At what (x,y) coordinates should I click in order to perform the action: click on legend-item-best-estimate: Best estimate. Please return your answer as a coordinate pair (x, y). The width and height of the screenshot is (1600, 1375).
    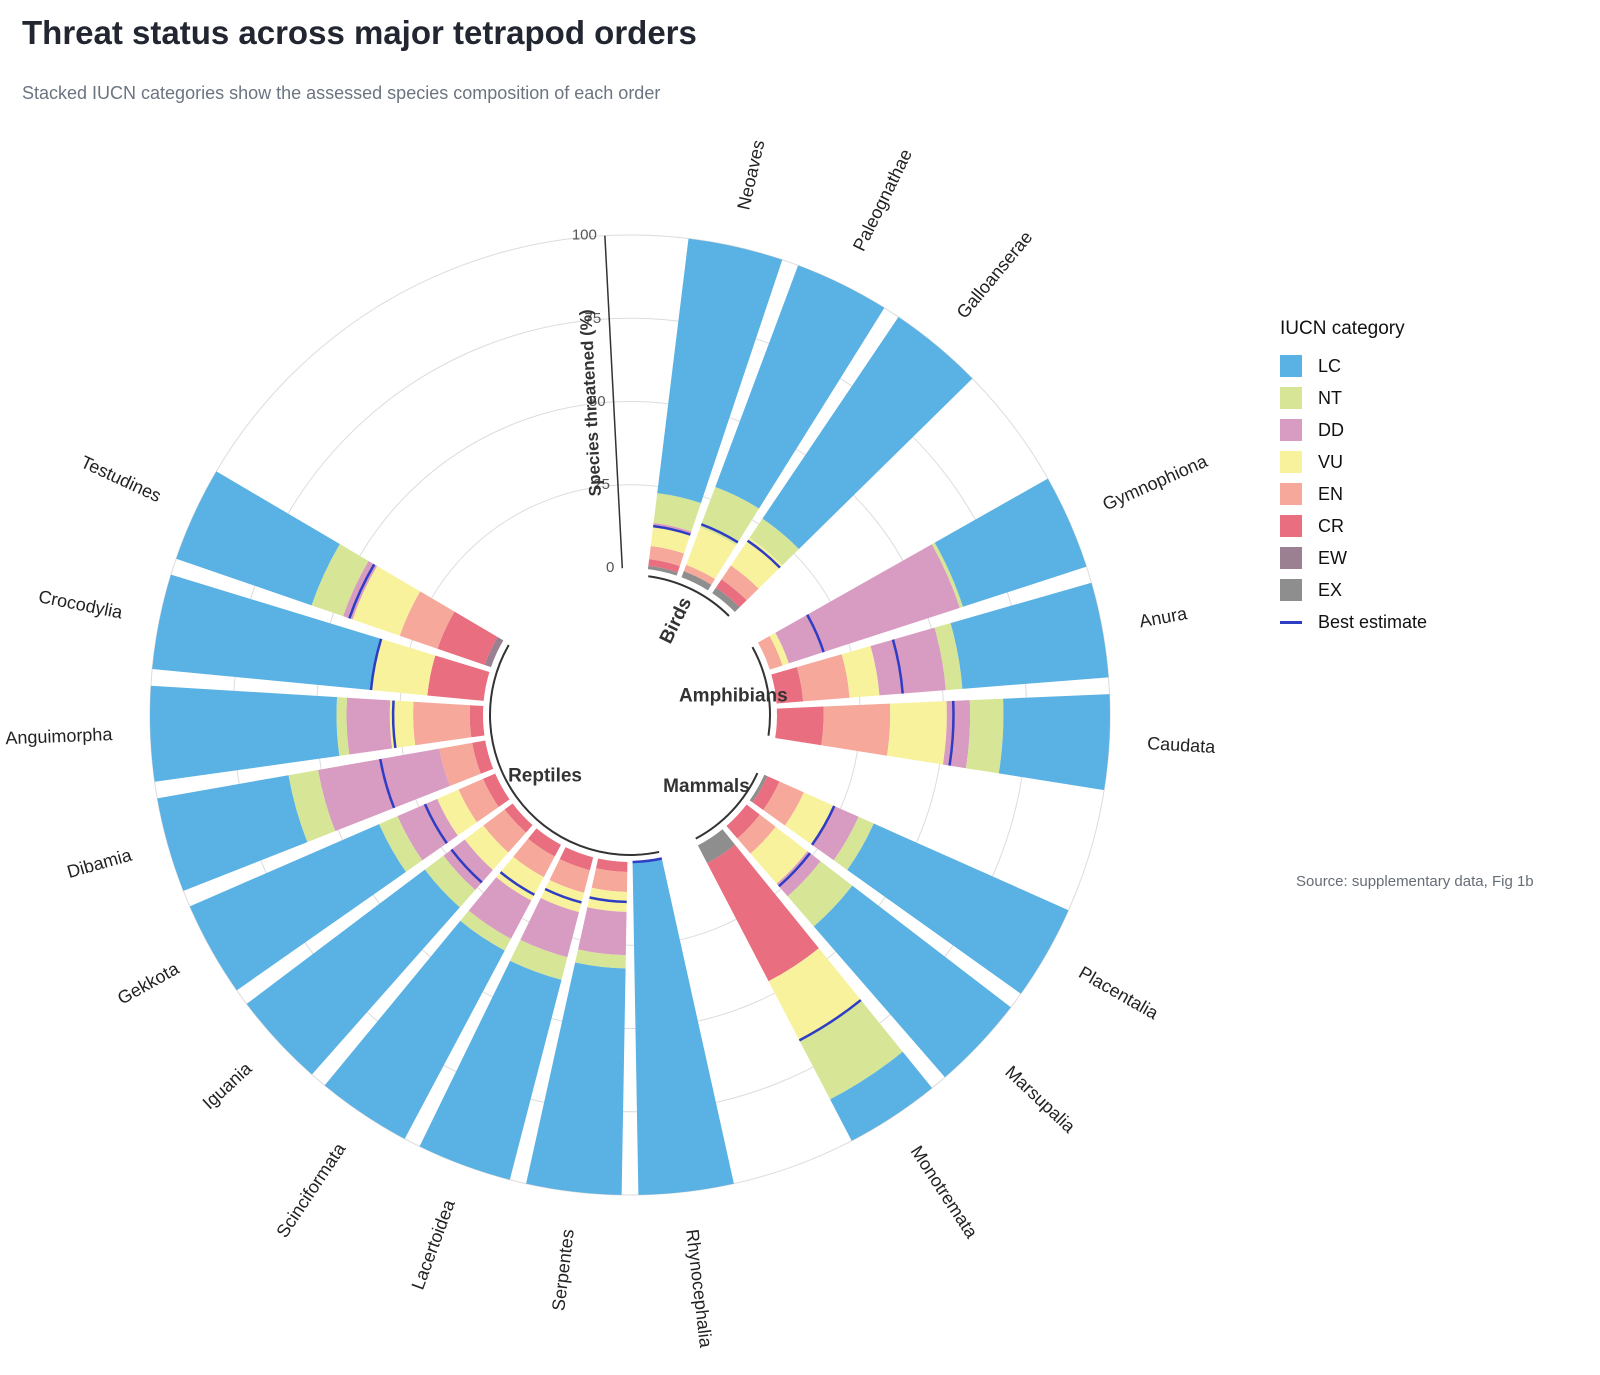
    Looking at the image, I should click on (1353, 622).